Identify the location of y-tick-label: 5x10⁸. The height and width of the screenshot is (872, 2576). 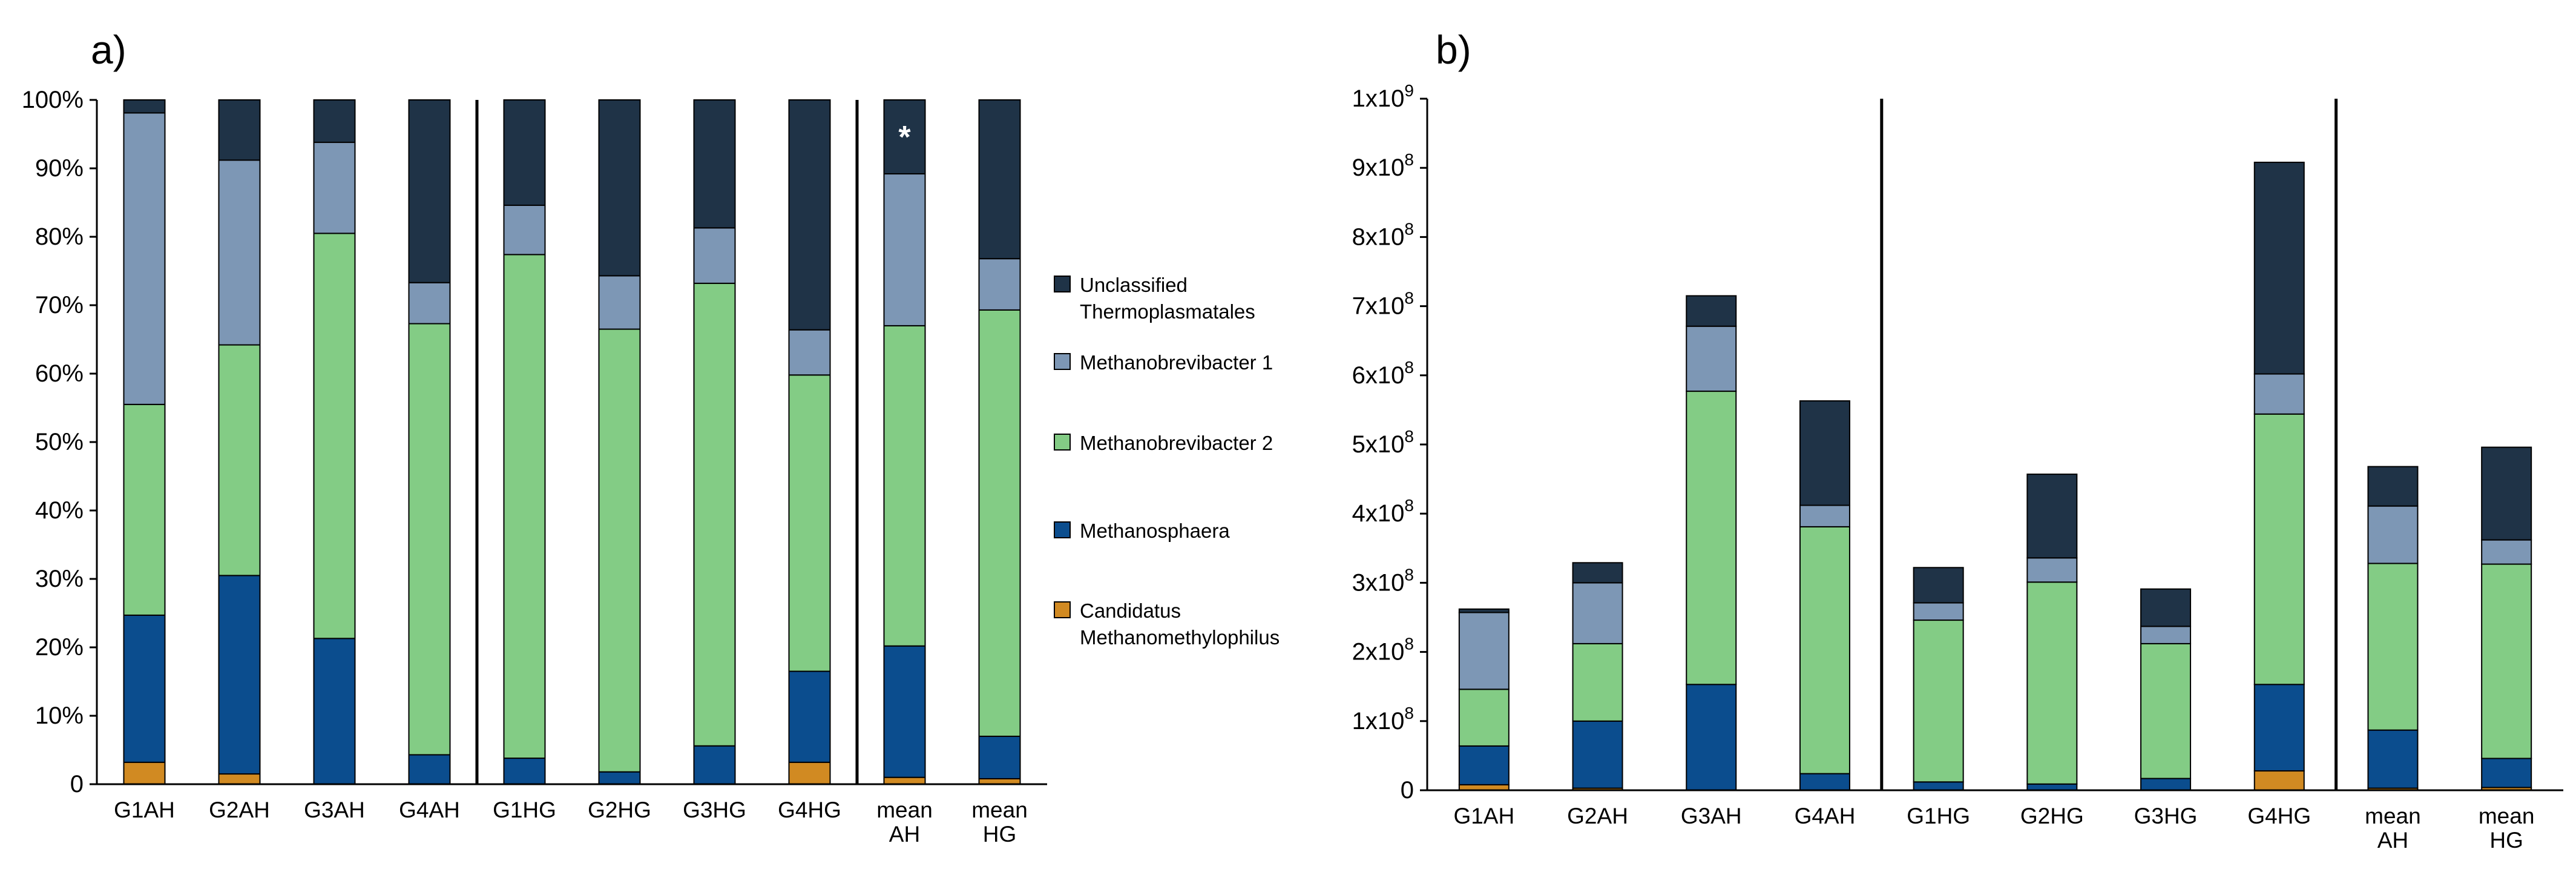
(1383, 442).